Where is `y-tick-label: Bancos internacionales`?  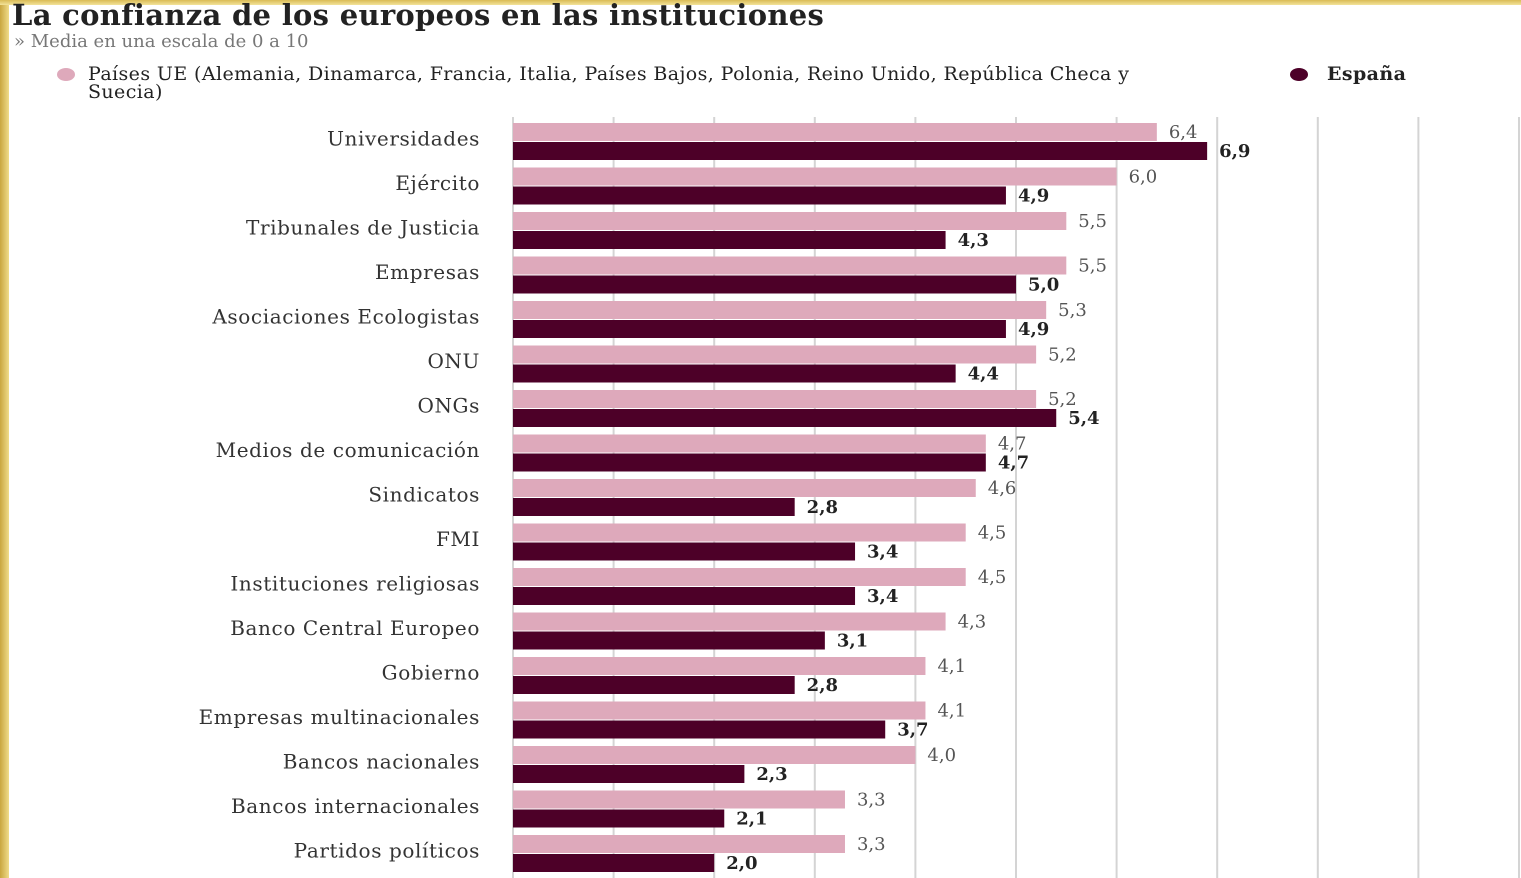
y-tick-label: Bancos internacionales is located at coordinates (355, 806).